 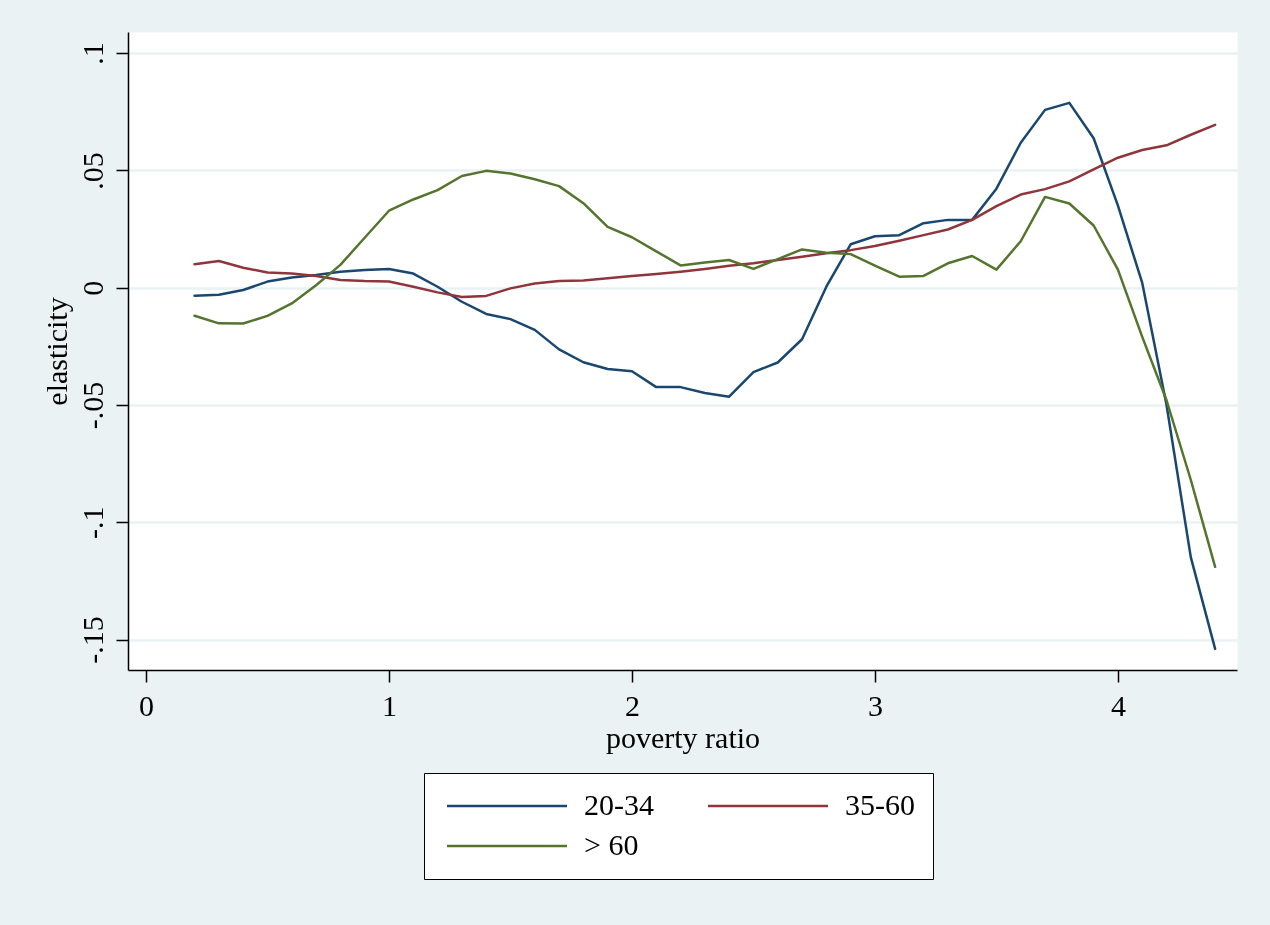 What do you see at coordinates (92, 171) in the screenshot?
I see `y-tick-label: .05` at bounding box center [92, 171].